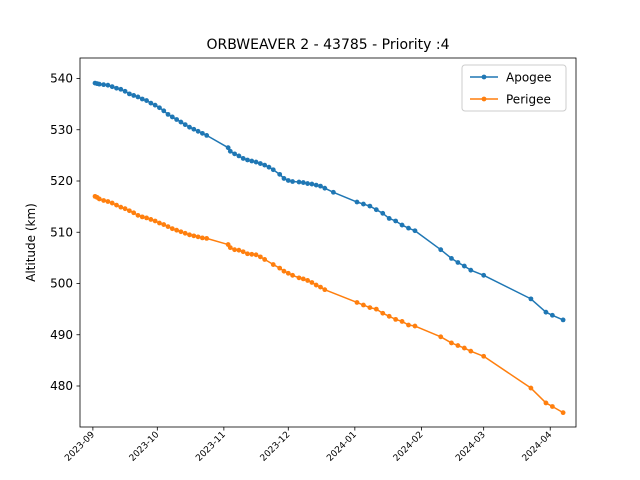 The width and height of the screenshot is (640, 480). I want to click on x-tick-label: 2024-01, so click(342, 447).